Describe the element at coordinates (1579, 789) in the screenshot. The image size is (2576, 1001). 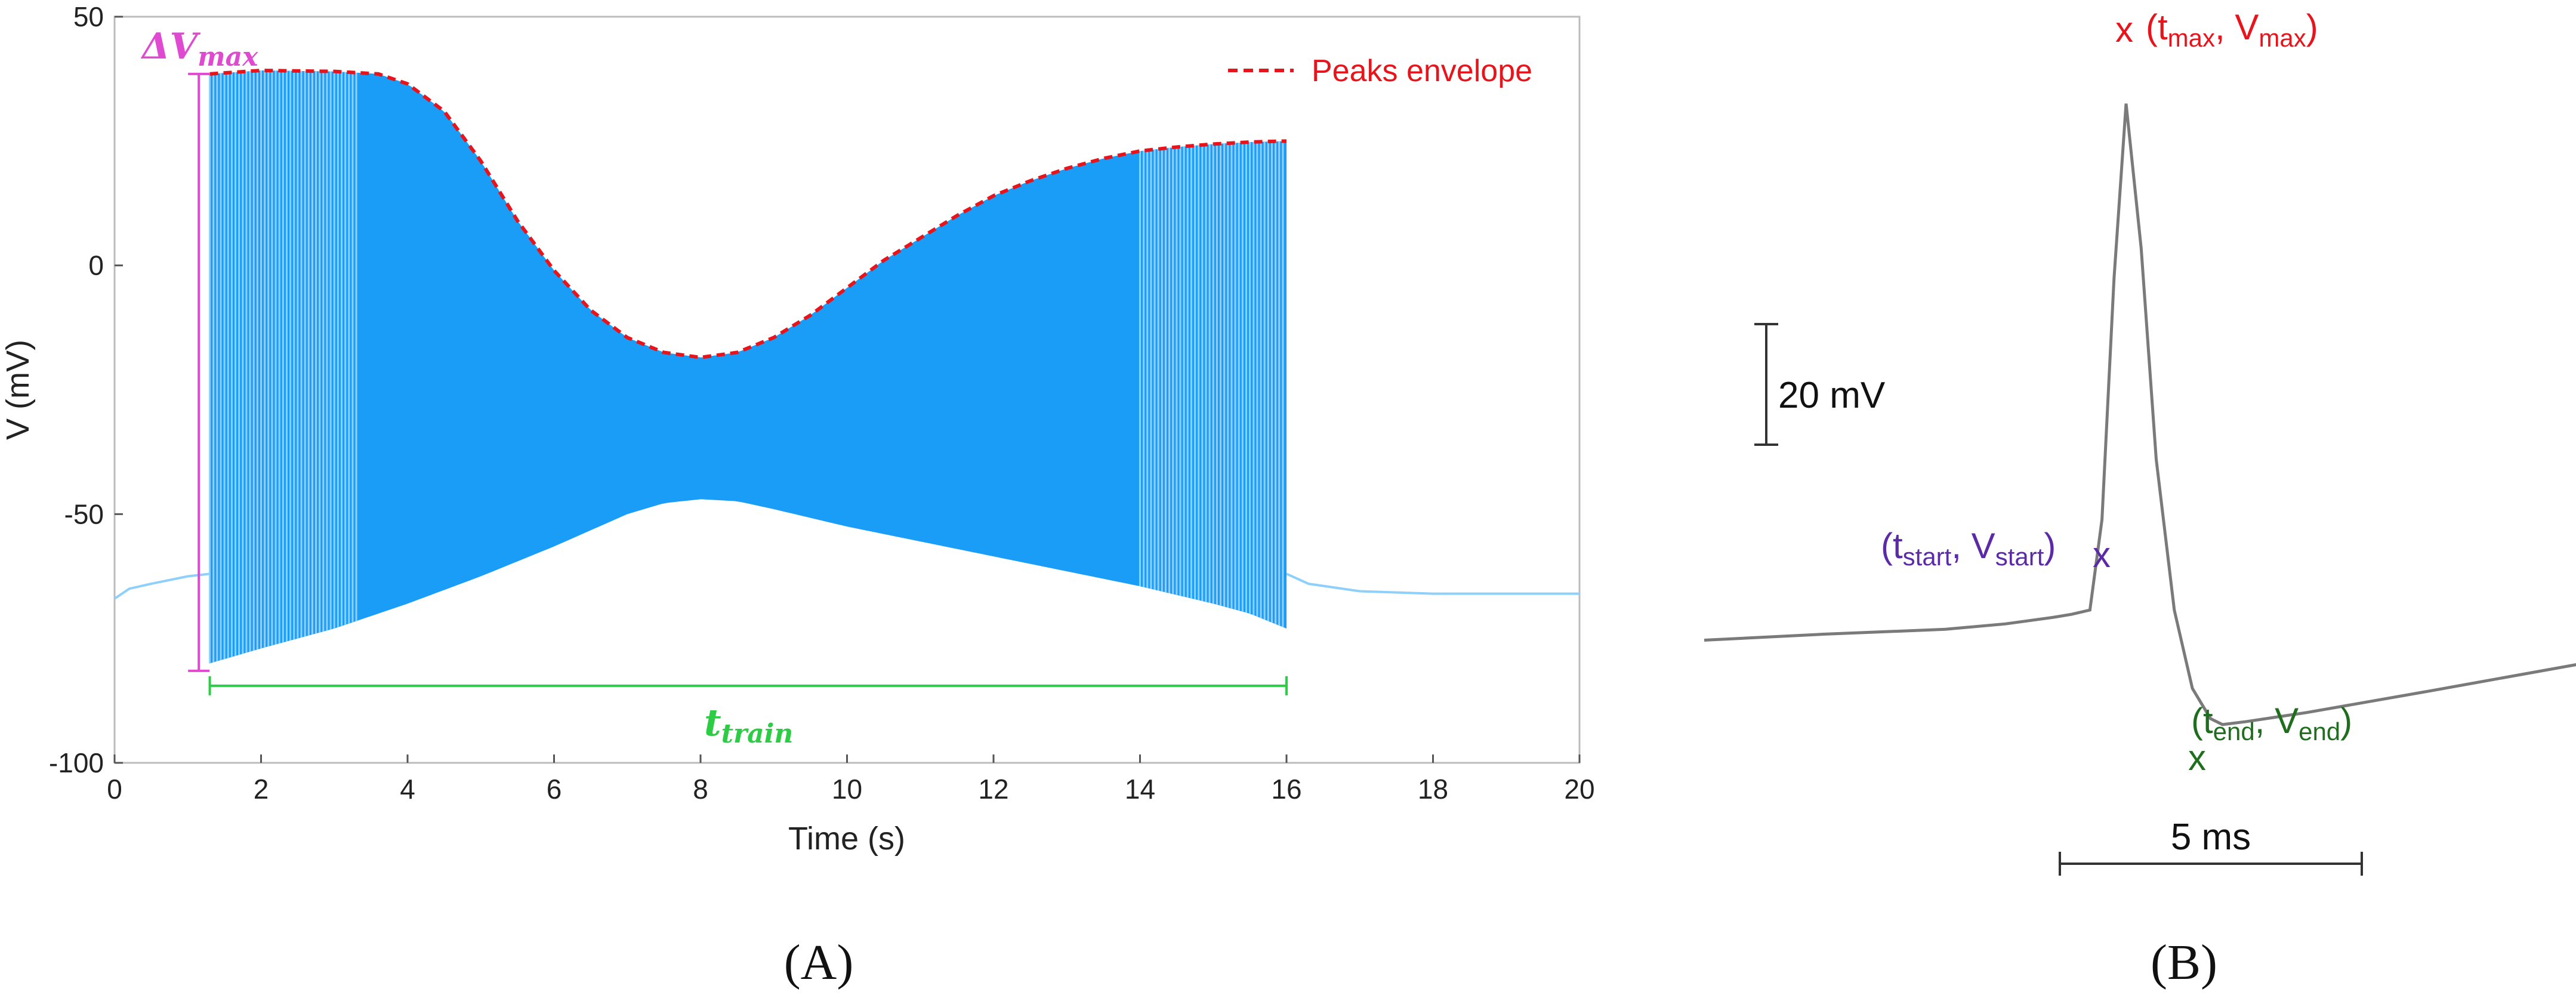
I see `x-tick-label: 20` at that location.